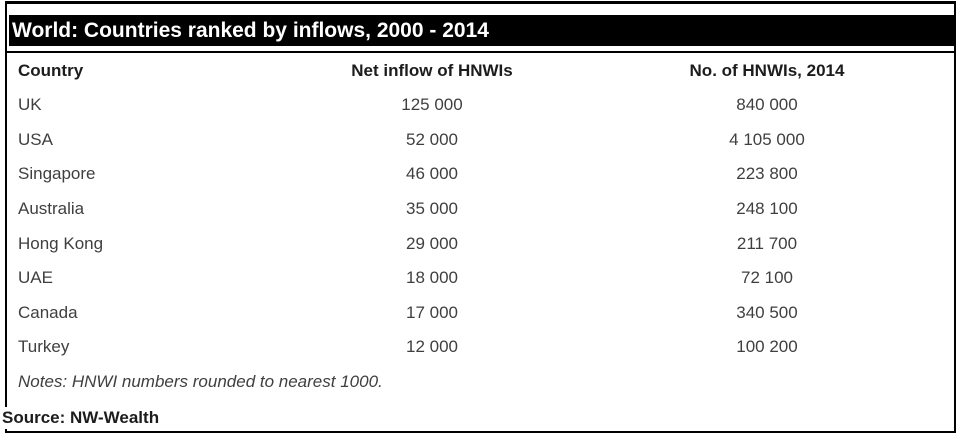 The width and height of the screenshot is (966, 441). What do you see at coordinates (48, 312) in the screenshot?
I see `cell-country: Canada` at bounding box center [48, 312].